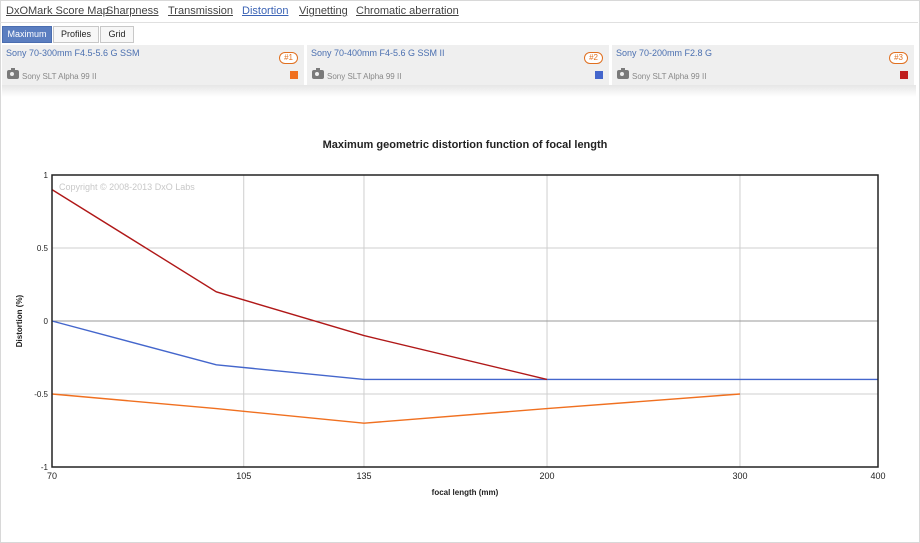 This screenshot has height=543, width=920. I want to click on nav-distortion: Distortion, so click(265, 11).